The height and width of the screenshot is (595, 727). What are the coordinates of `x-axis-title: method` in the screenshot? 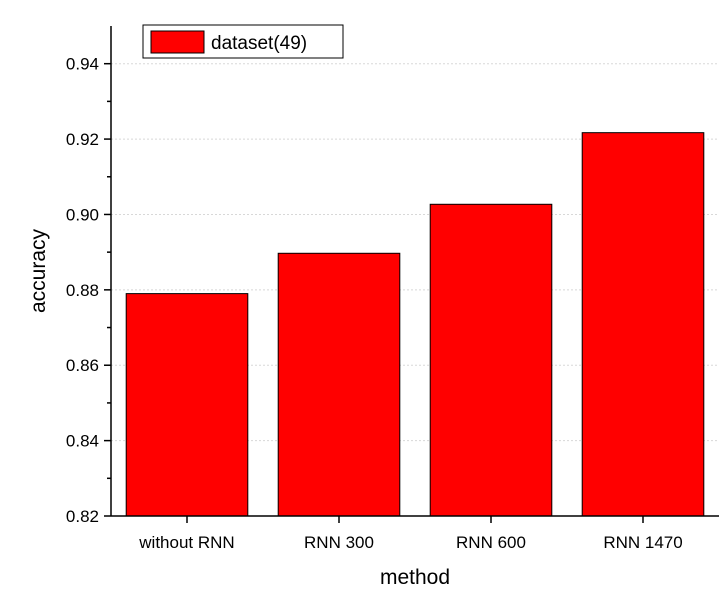 It's located at (415, 577).